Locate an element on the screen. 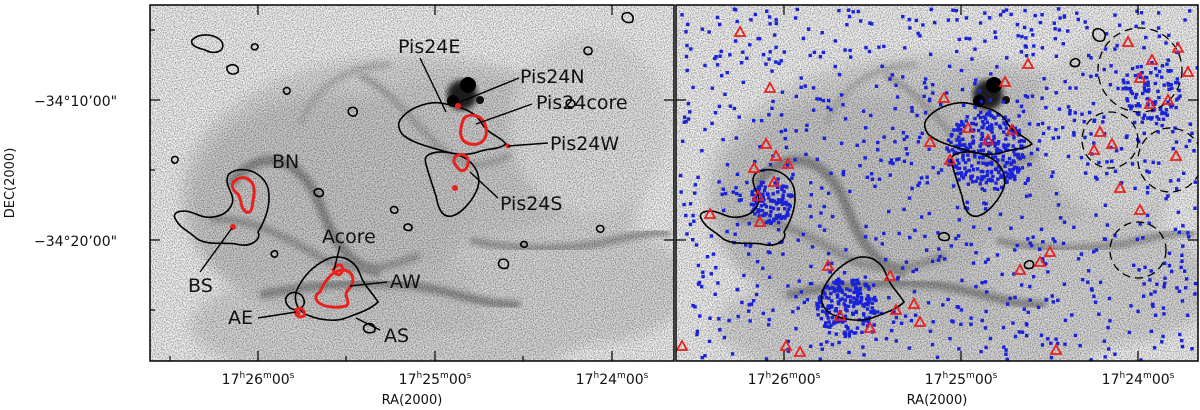 The image size is (1200, 410). dec-tick-2: −34°20’00" is located at coordinates (75, 242).